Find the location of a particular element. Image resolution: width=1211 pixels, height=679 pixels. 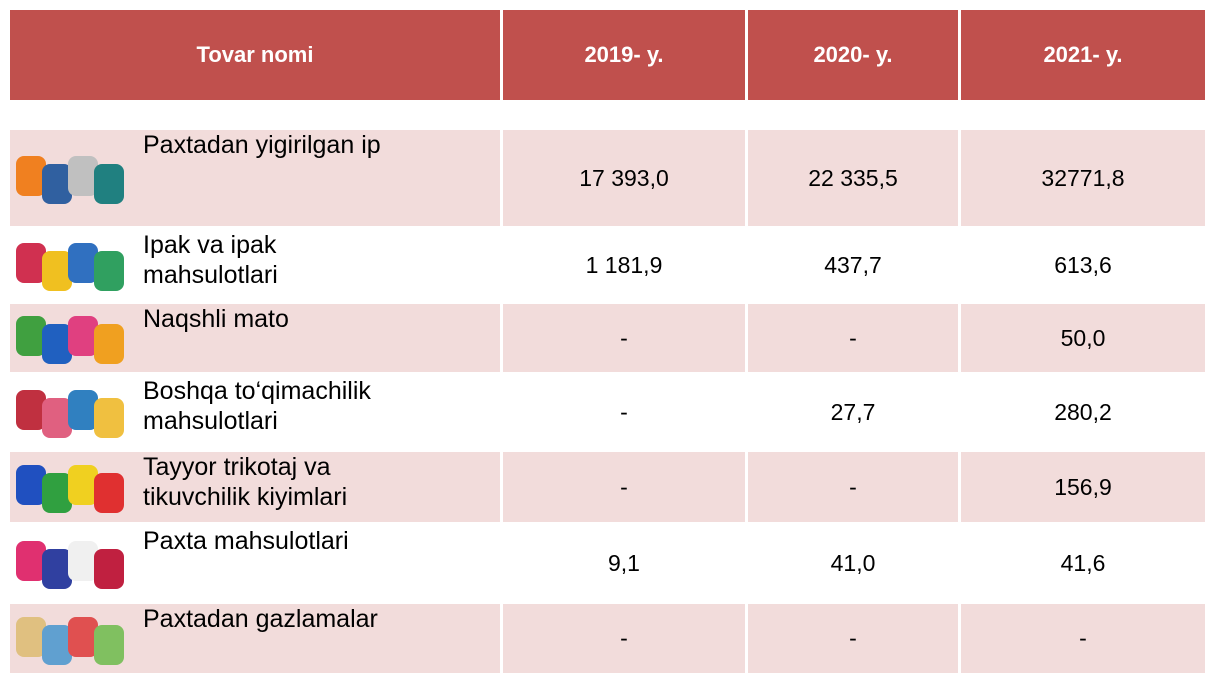

name-line: Tayyor trikotaj va is located at coordinates (237, 467).